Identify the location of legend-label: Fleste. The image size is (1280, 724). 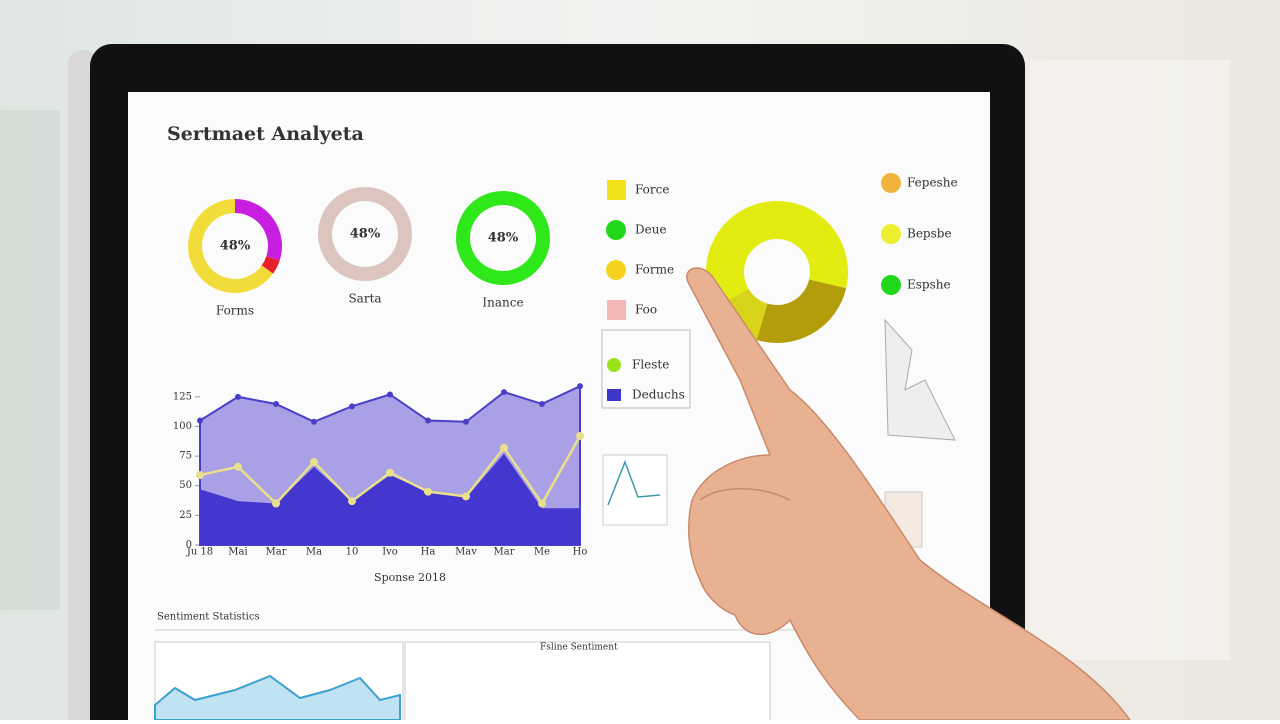
(650, 365).